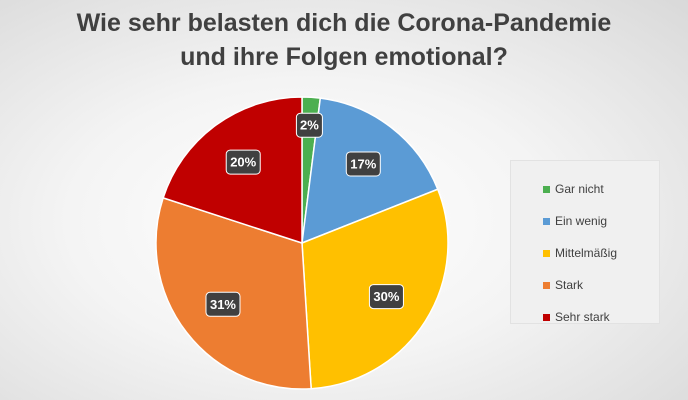 This screenshot has height=400, width=688. I want to click on data-label-ein-wenig: 17%, so click(363, 164).